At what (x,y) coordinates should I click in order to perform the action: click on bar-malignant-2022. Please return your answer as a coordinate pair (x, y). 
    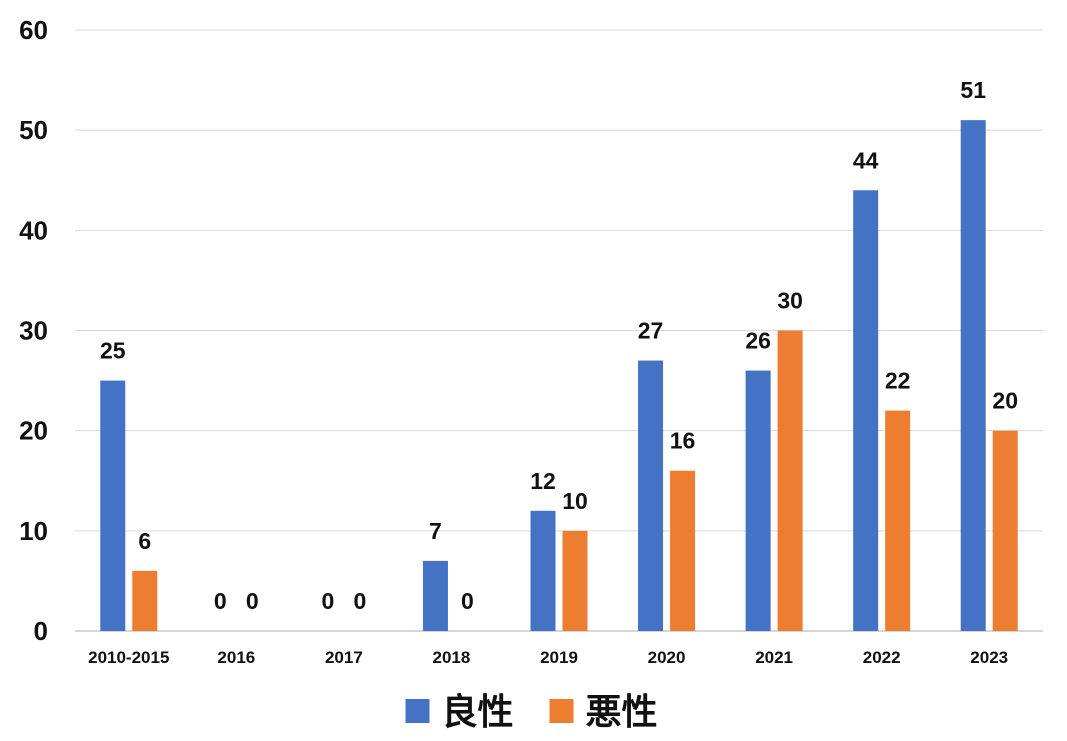
    Looking at the image, I should click on (898, 520).